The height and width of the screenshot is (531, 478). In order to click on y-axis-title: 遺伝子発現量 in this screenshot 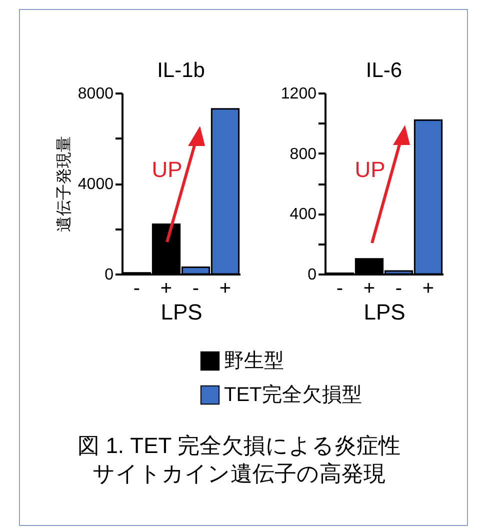, I will do `click(64, 184)`.